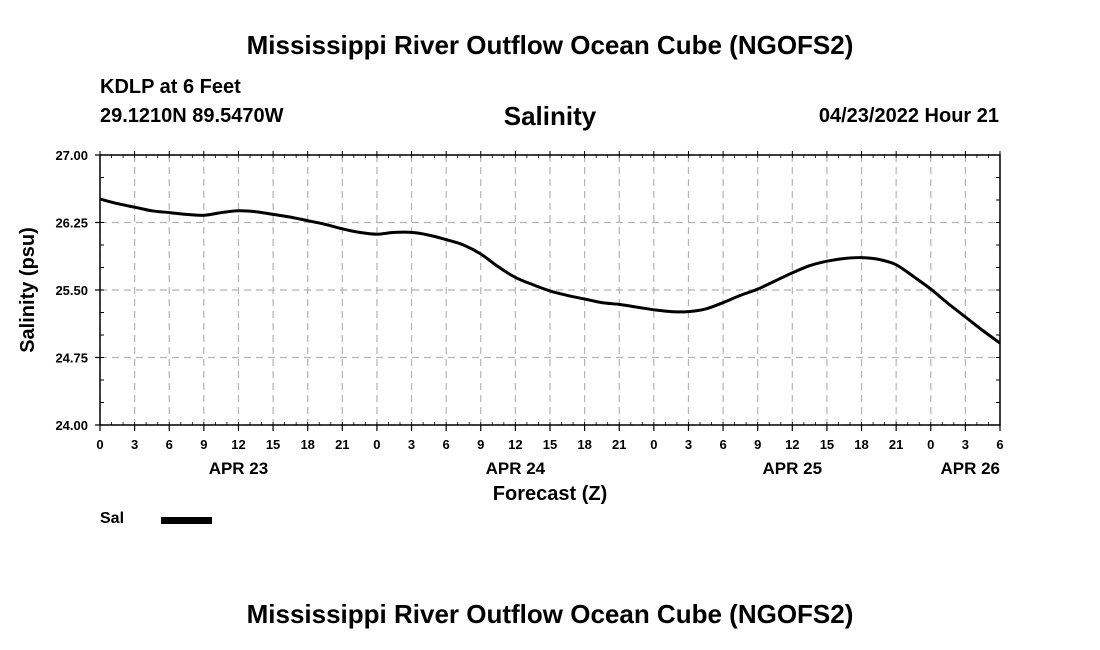 The height and width of the screenshot is (650, 1100). What do you see at coordinates (516, 468) in the screenshot?
I see `date-label: APR 24` at bounding box center [516, 468].